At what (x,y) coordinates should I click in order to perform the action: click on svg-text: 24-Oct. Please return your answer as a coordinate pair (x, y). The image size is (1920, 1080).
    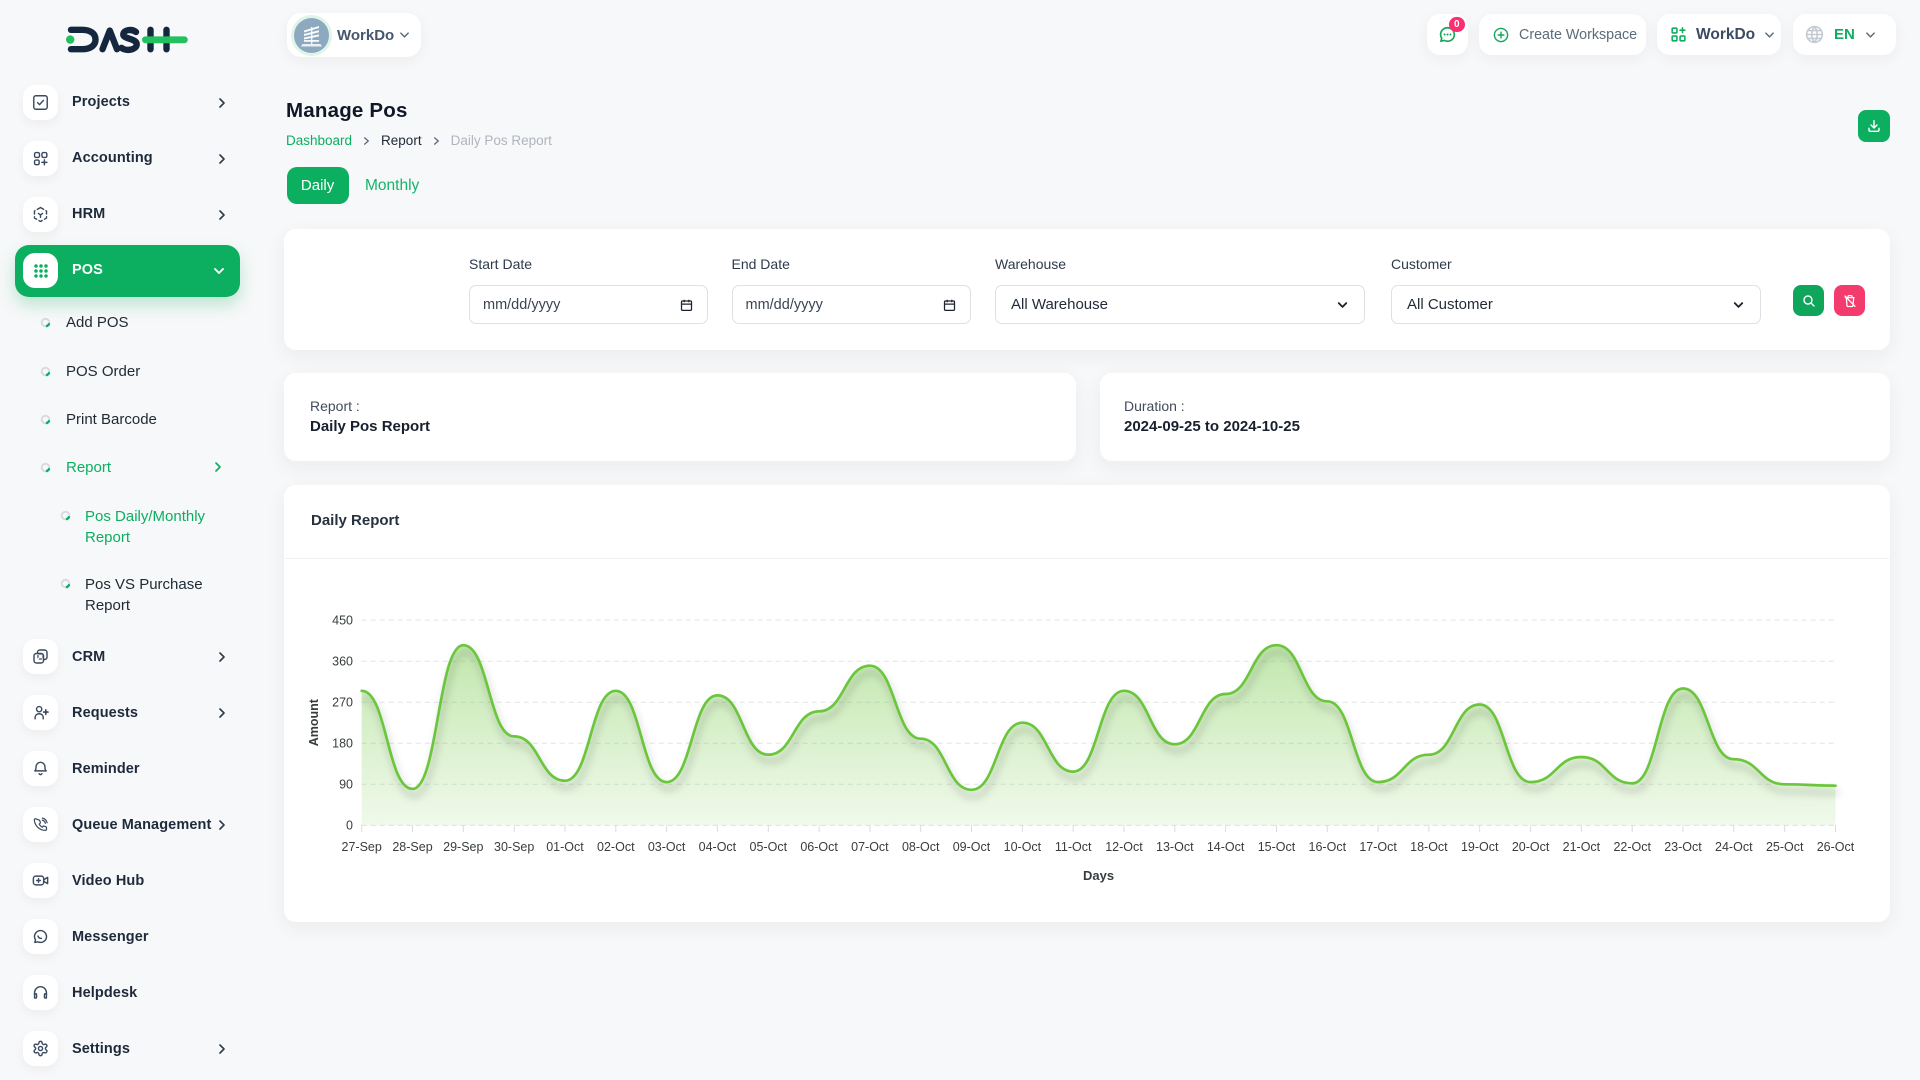
    Looking at the image, I should click on (1734, 847).